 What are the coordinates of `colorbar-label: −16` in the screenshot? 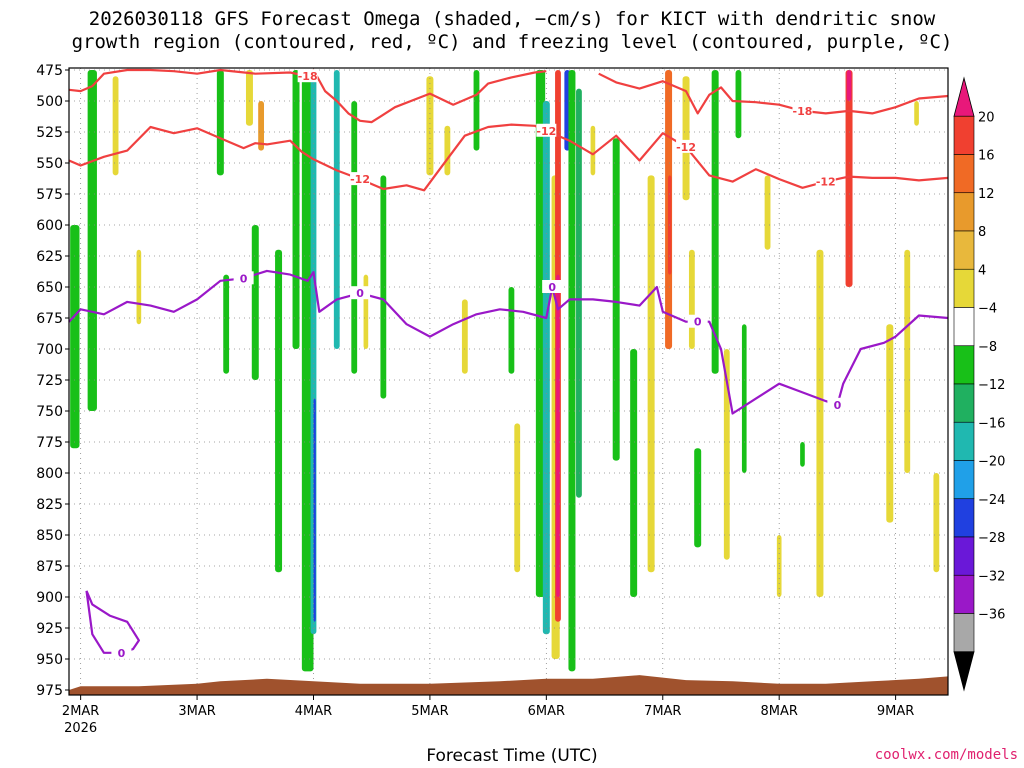 It's located at (991, 423).